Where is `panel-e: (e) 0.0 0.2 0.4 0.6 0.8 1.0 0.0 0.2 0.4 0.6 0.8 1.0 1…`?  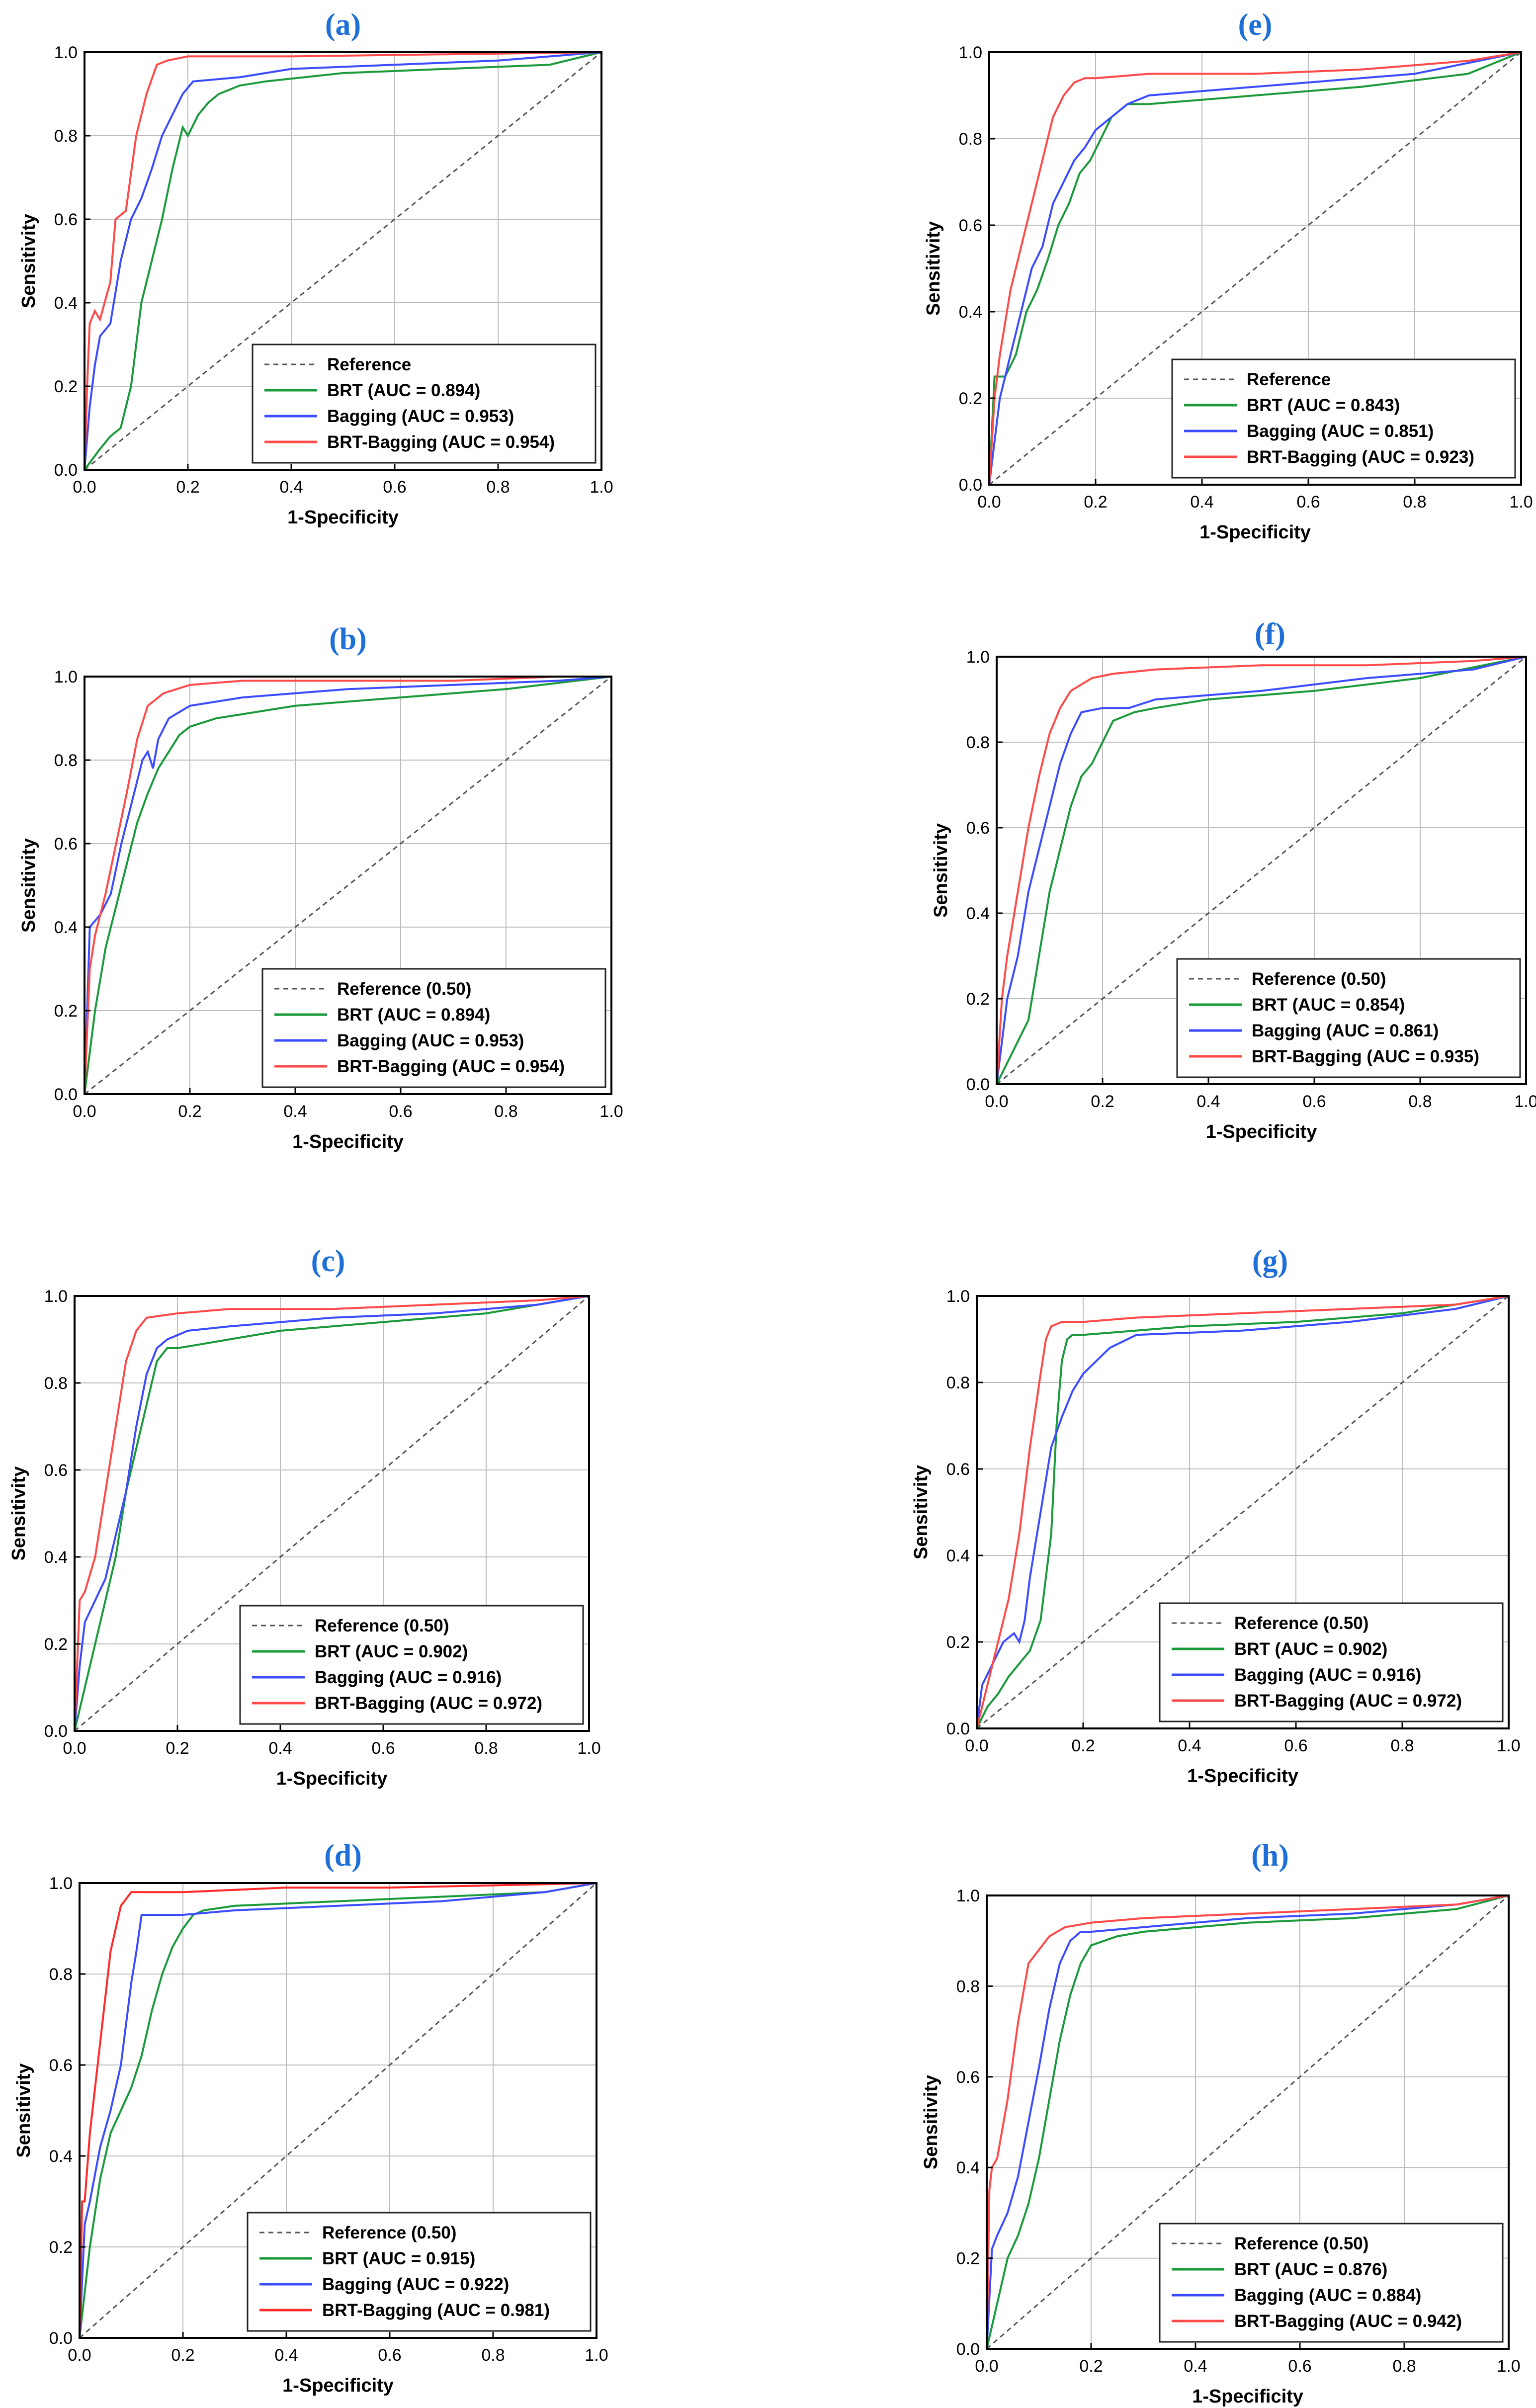
panel-e: (e) 0.0 0.2 0.4 0.6 0.8 1.0 0.0 0.2 0.4 0.6 0.8 1.0 1… is located at coordinates (1152, 301).